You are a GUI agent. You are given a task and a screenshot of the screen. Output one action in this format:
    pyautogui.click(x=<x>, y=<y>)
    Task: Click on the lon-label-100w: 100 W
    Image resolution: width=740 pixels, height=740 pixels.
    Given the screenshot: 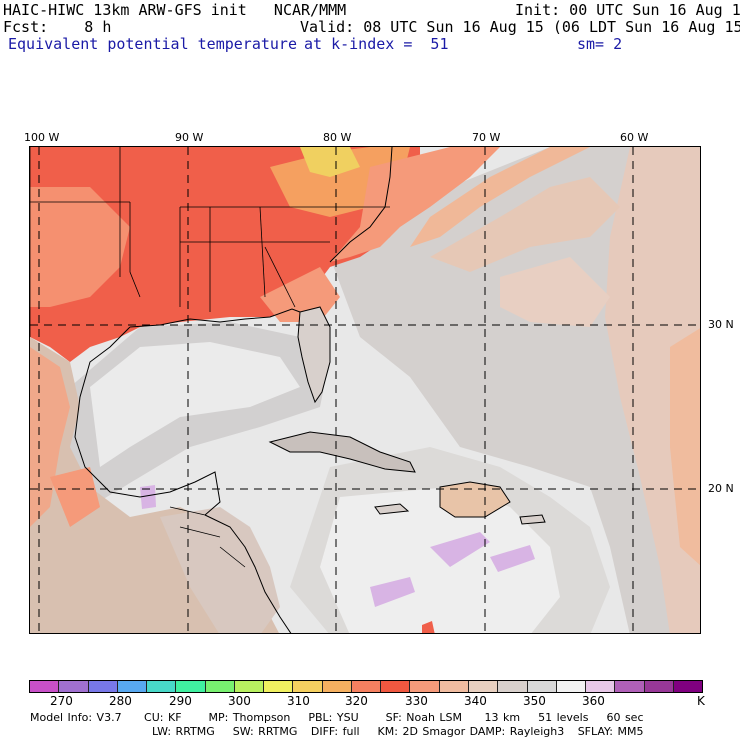 What is the action you would take?
    pyautogui.click(x=42, y=137)
    